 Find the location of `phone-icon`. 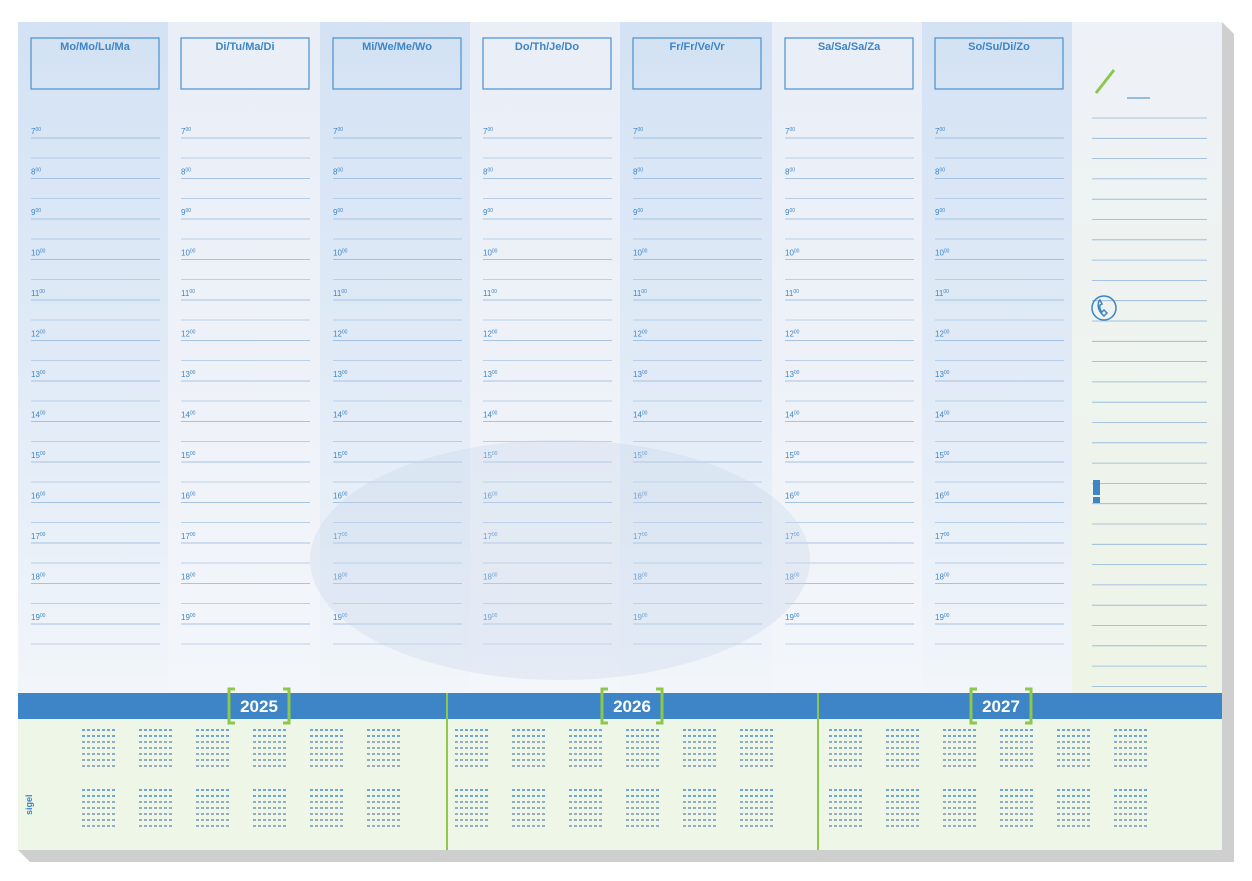

phone-icon is located at coordinates (1104, 308).